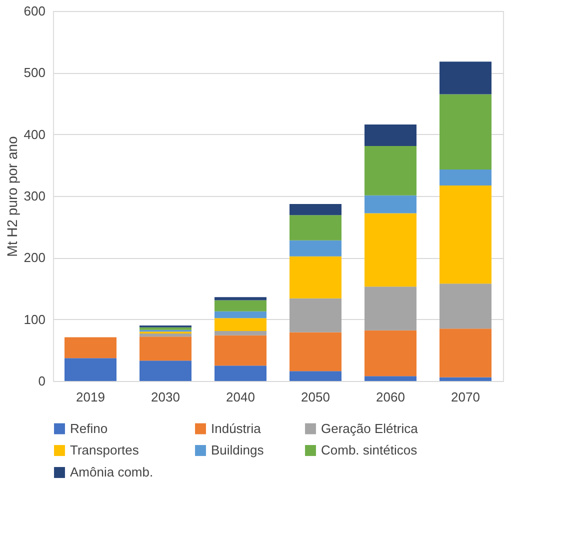  Describe the element at coordinates (112, 472) in the screenshot. I see `legend-label: Amônia comb.` at that location.